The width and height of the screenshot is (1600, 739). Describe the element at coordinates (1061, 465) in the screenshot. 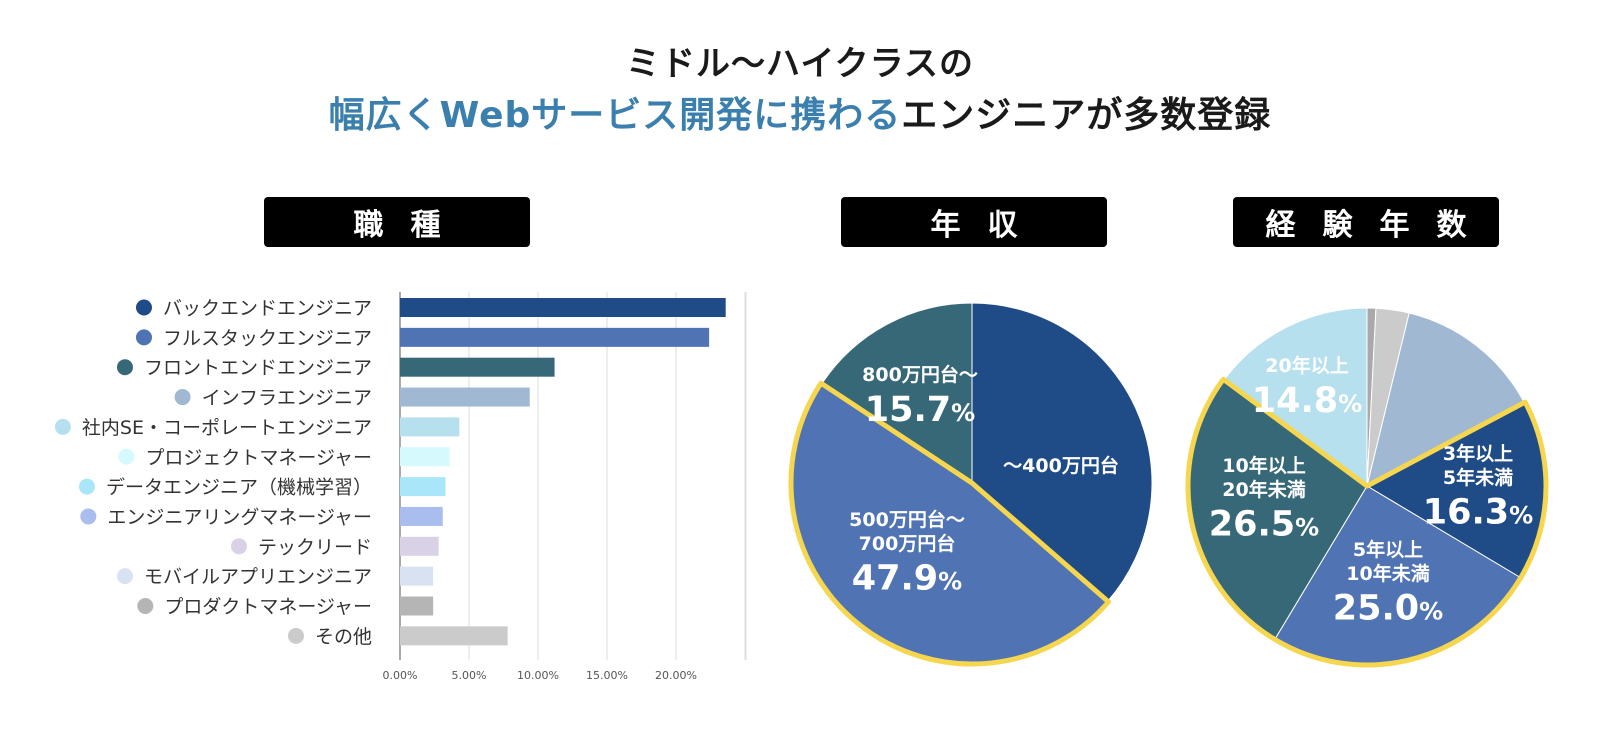

I see `slice-label: 〜400万円台` at that location.